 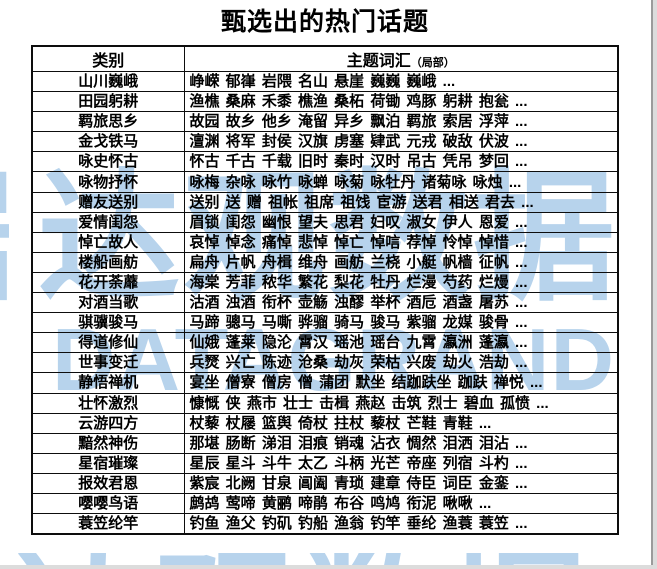 I want to click on category-cell: 悼亡故人, so click(x=108, y=242).